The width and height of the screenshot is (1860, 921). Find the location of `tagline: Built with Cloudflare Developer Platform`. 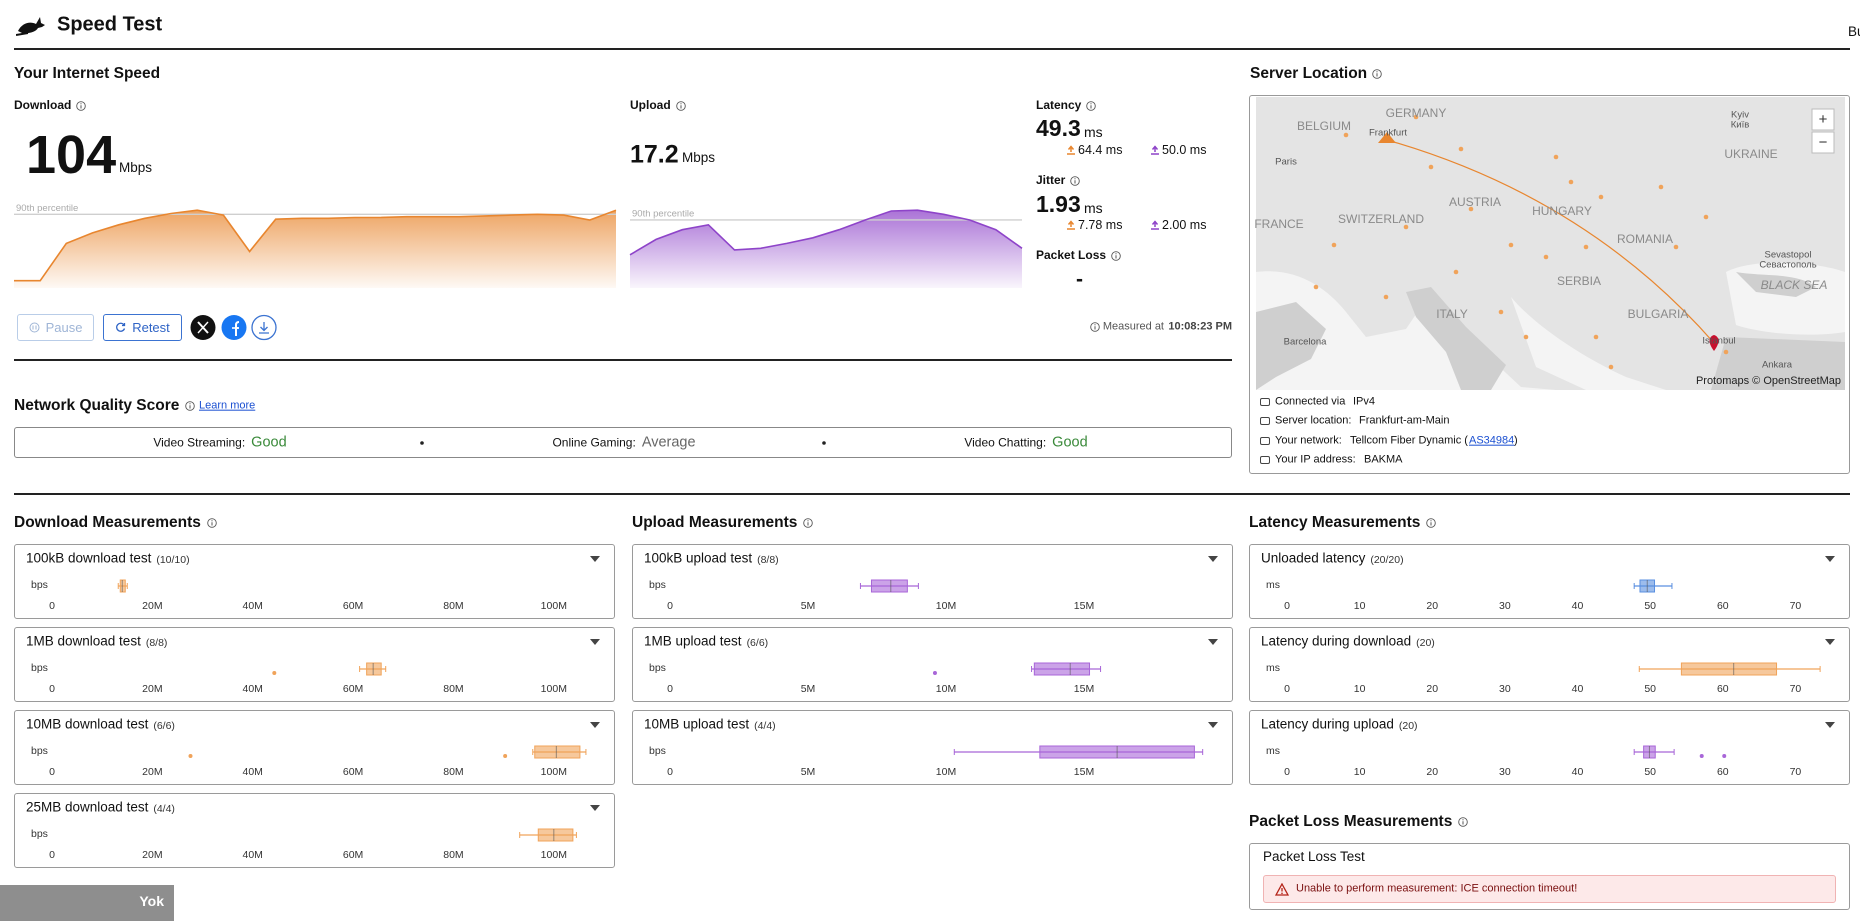

tagline: Built with Cloudflare Developer Platform is located at coordinates (1854, 32).